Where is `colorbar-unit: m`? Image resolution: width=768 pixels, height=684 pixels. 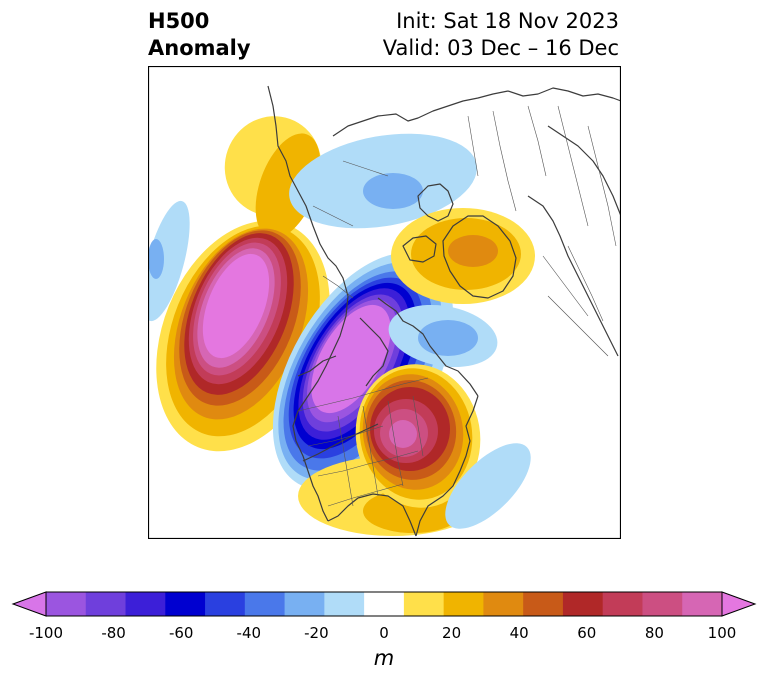 colorbar-unit: m is located at coordinates (384, 658).